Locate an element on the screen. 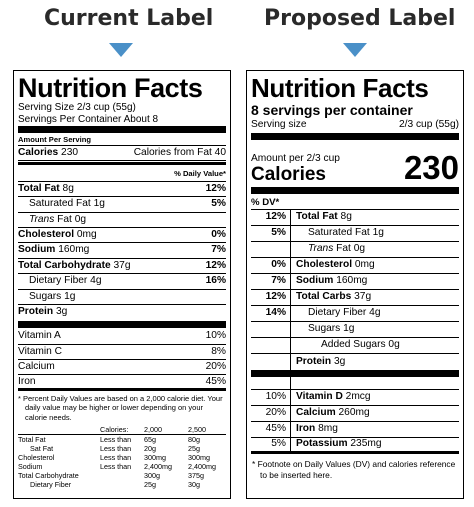  table-cell: Calories: is located at coordinates (114, 430).